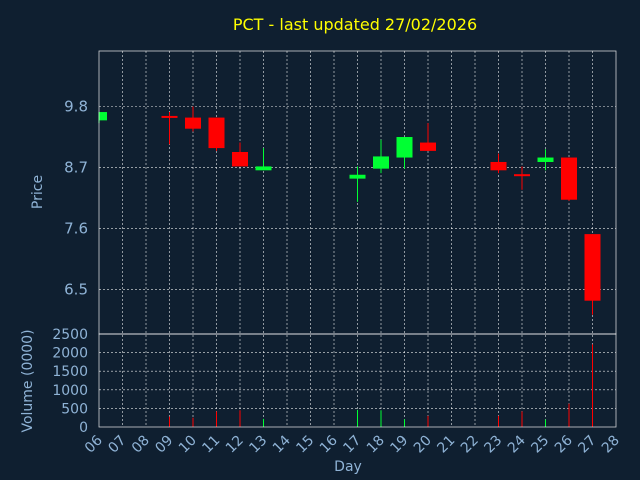  I want to click on x-tick-label: 11, so click(211, 445).